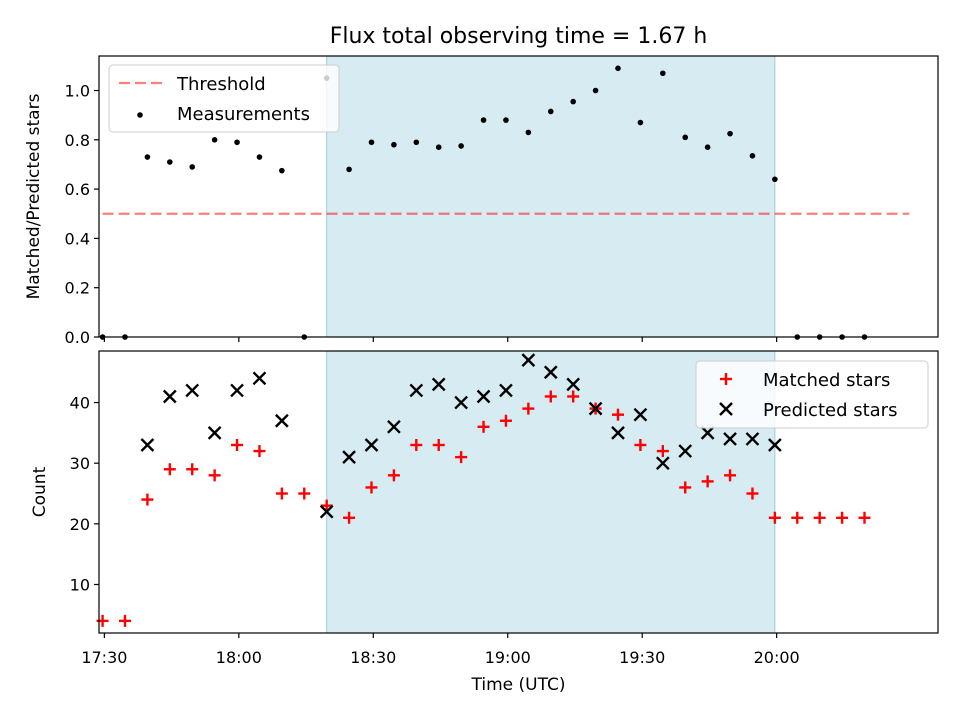  Describe the element at coordinates (221, 84) in the screenshot. I see `legend-threshold-label: Threshold` at that location.